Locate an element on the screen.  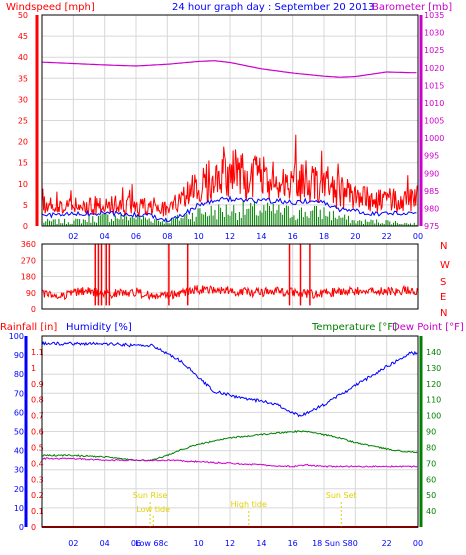
windspeed-tick-label: 20 is located at coordinates (23, 142).